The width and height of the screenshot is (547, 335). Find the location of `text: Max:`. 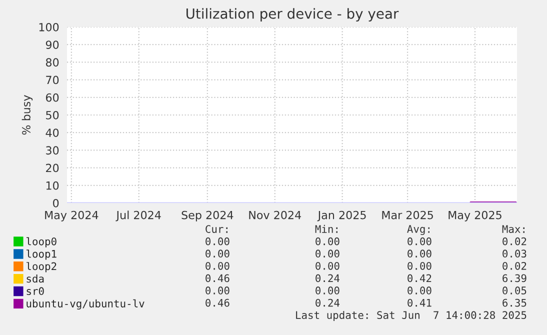

text: Max: is located at coordinates (513, 229).